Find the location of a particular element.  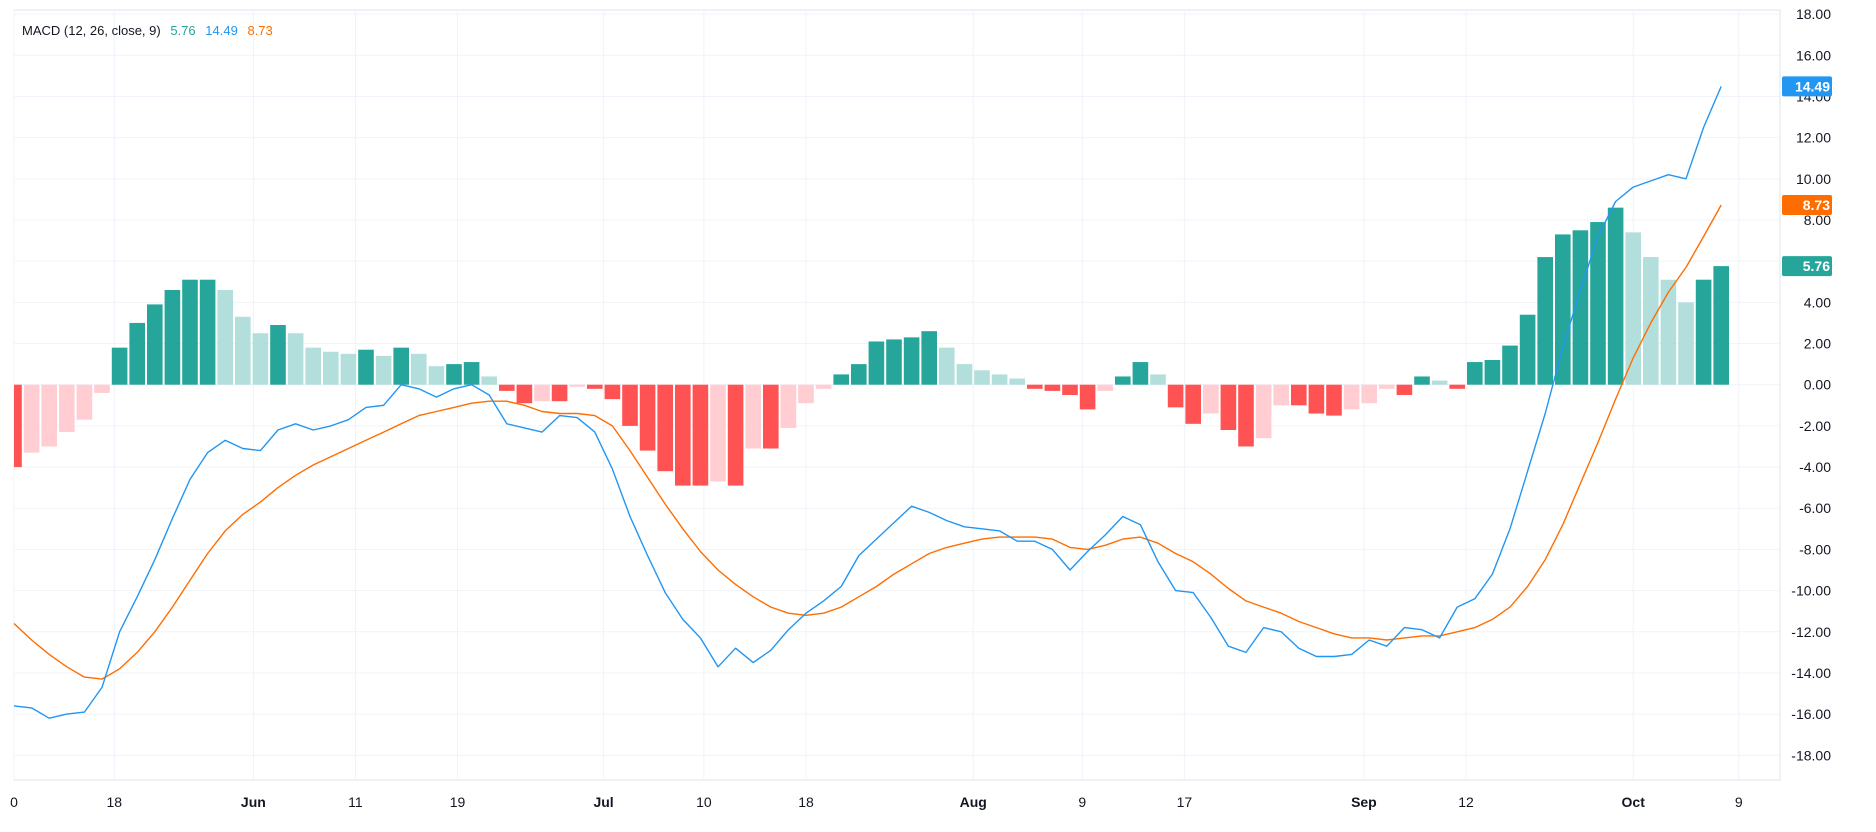

x-tick-label: 18 is located at coordinates (806, 802).